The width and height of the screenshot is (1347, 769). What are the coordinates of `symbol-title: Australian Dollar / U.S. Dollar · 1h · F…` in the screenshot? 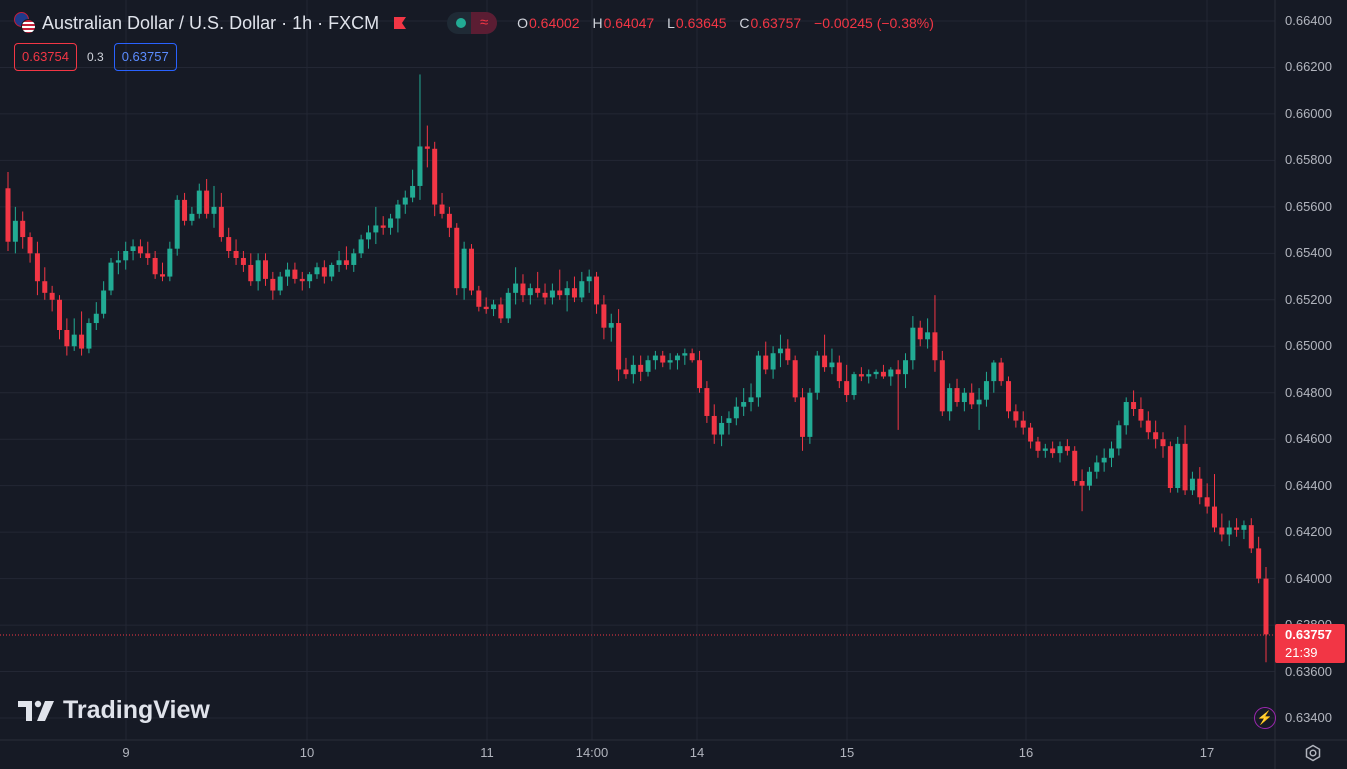 It's located at (211, 22).